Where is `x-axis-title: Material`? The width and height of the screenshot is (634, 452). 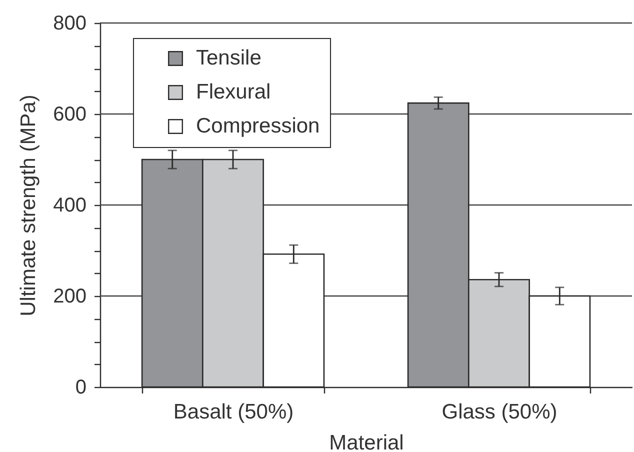
x-axis-title: Material is located at coordinates (366, 442).